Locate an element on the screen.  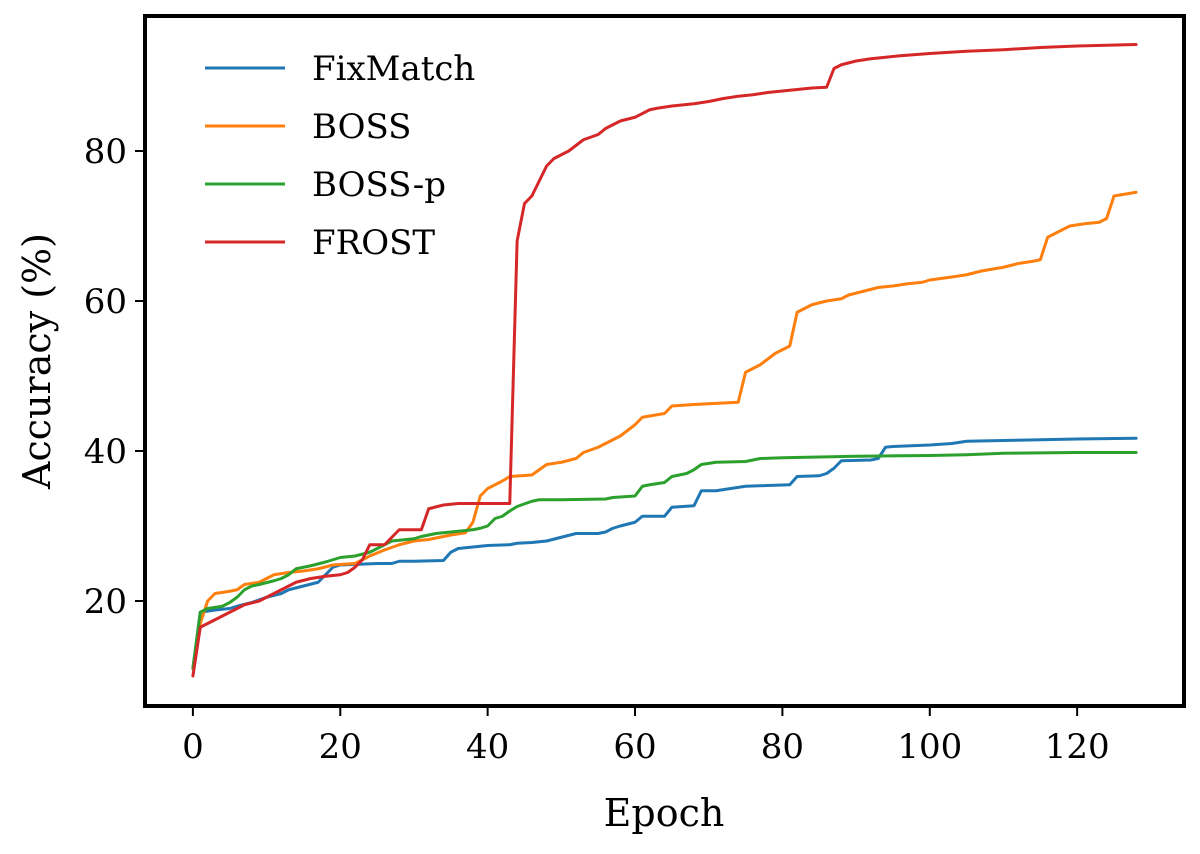
y-tick-label: 60 is located at coordinates (105, 302).